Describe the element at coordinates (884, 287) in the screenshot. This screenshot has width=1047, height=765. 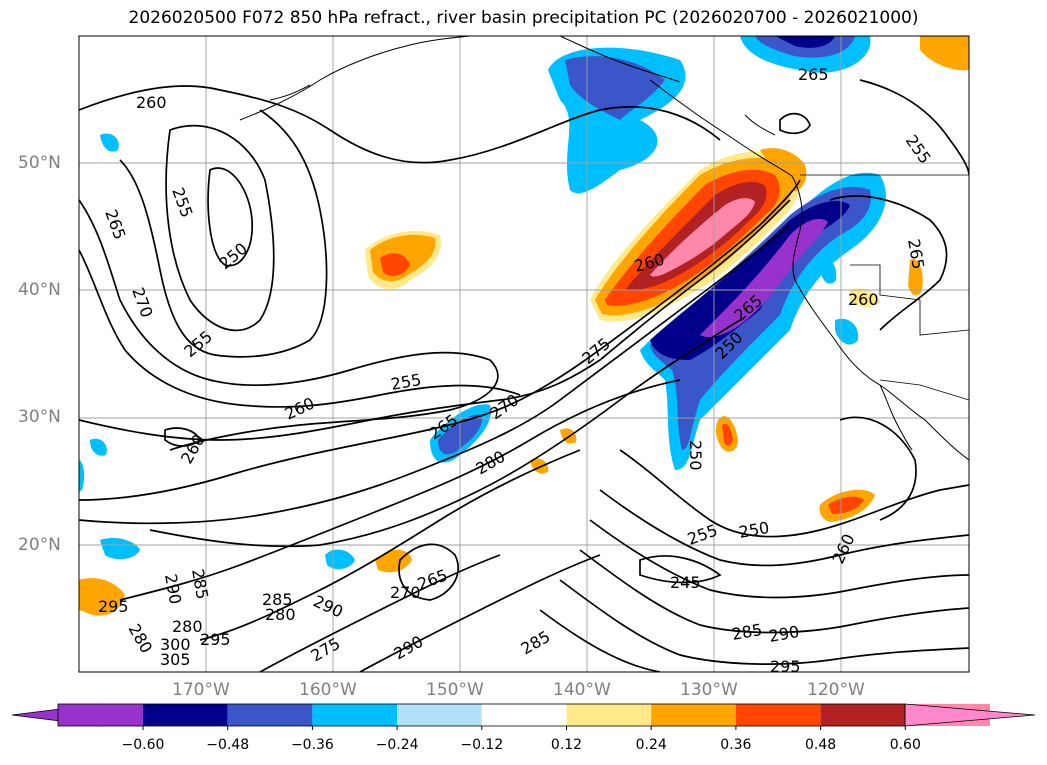
I see `country-borders` at that location.